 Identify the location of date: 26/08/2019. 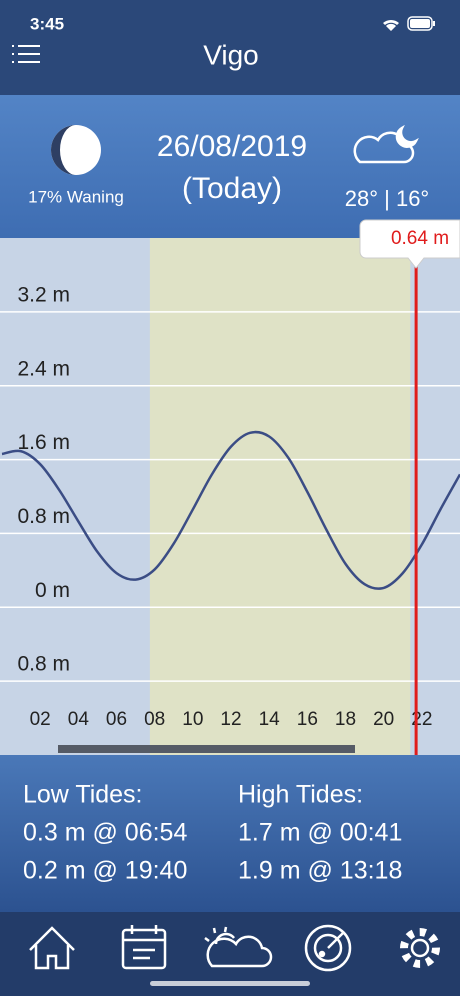
(232, 146).